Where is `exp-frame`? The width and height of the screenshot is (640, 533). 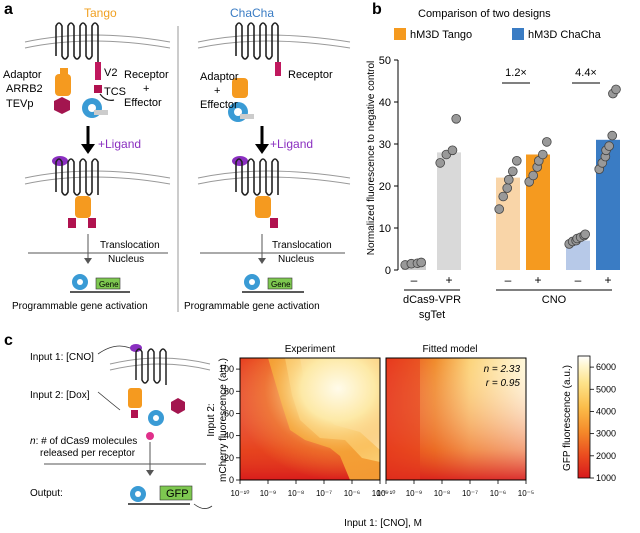 exp-frame is located at coordinates (310, 419).